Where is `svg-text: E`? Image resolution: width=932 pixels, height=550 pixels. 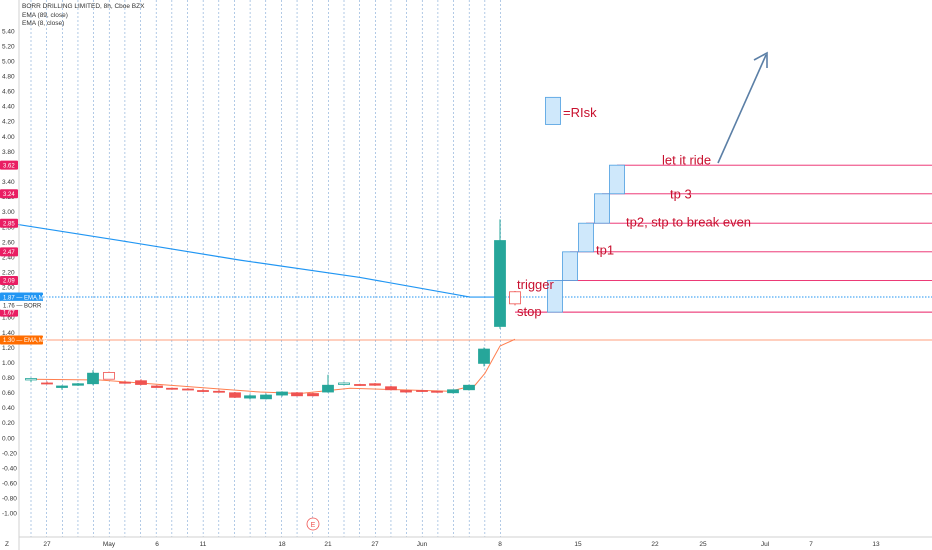
svg-text: E is located at coordinates (313, 525).